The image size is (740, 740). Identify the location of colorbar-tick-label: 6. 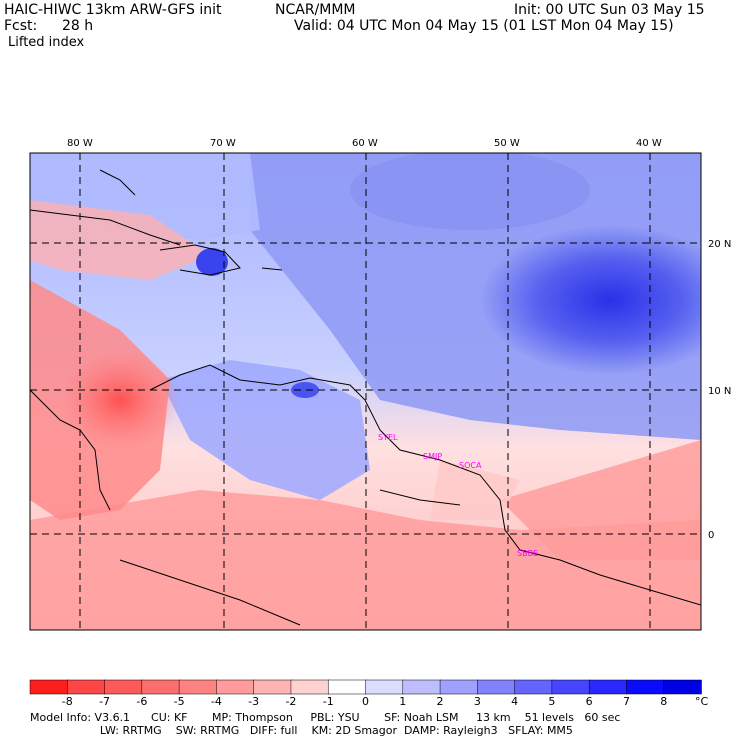
(589, 701).